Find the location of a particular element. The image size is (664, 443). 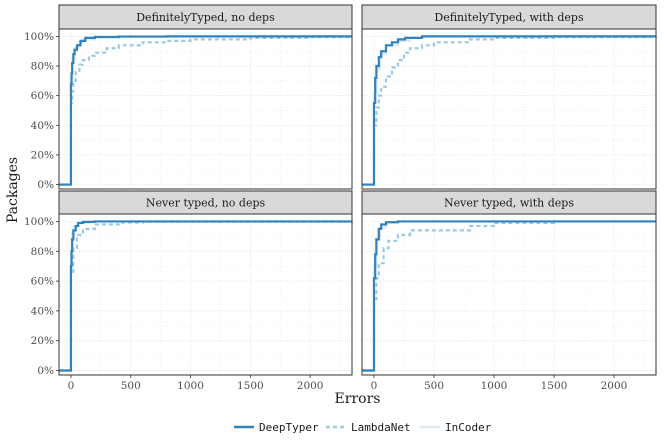

panel-strip is located at coordinates (205, 17).